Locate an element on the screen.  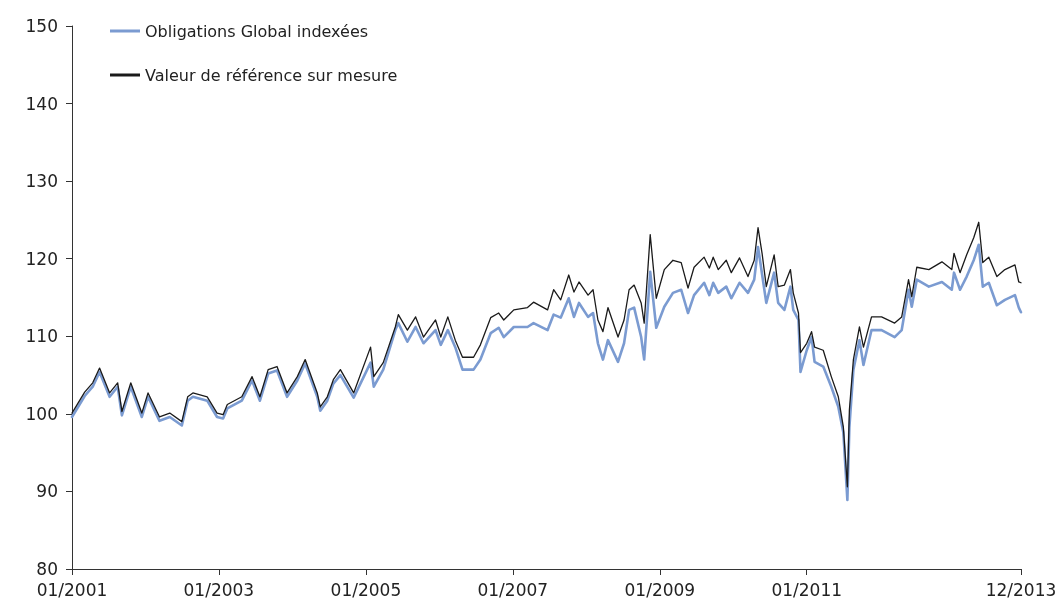
y-tick-label: 90 is located at coordinates (47, 491).